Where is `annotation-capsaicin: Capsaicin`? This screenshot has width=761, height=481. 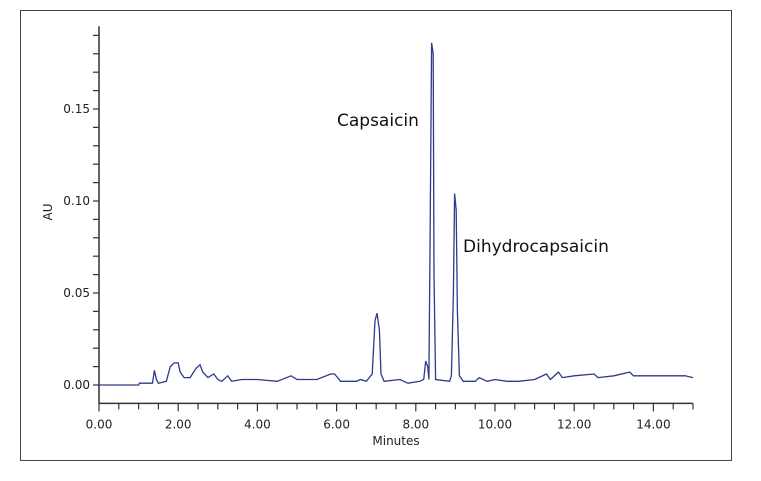 annotation-capsaicin: Capsaicin is located at coordinates (378, 121).